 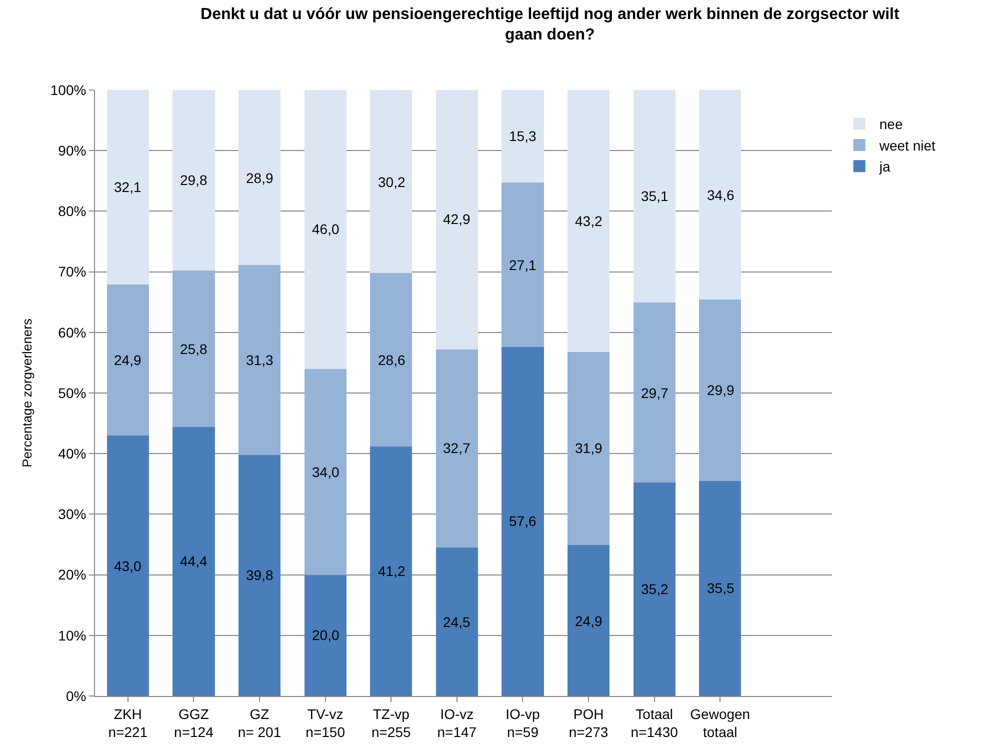 What do you see at coordinates (457, 723) in the screenshot?
I see `x-tick-label: IO-vz n=147` at bounding box center [457, 723].